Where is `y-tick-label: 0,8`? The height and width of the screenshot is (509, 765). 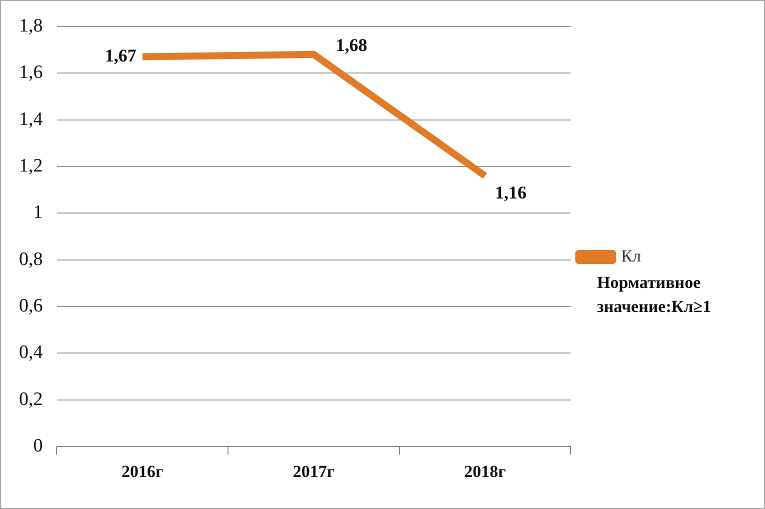
y-tick-label: 0,8 is located at coordinates (31, 259).